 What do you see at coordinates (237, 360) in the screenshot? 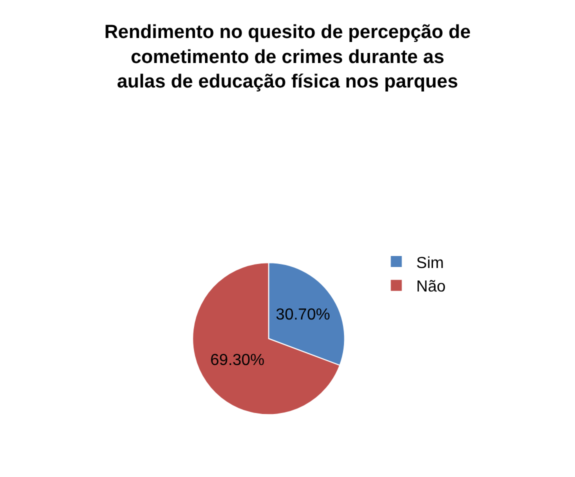
I see `data-label: 69.30%` at bounding box center [237, 360].